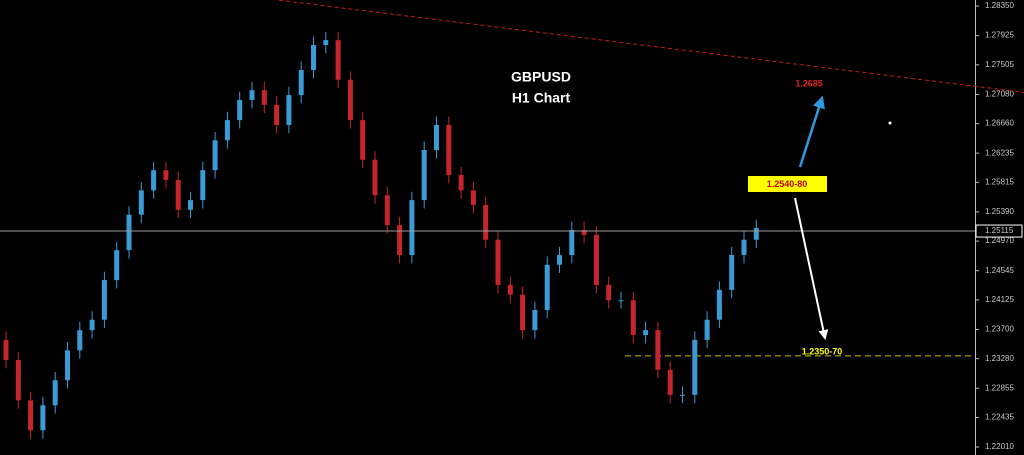 This screenshot has width=1024, height=455. What do you see at coordinates (541, 77) in the screenshot?
I see `chart-title: GBPUSD` at bounding box center [541, 77].